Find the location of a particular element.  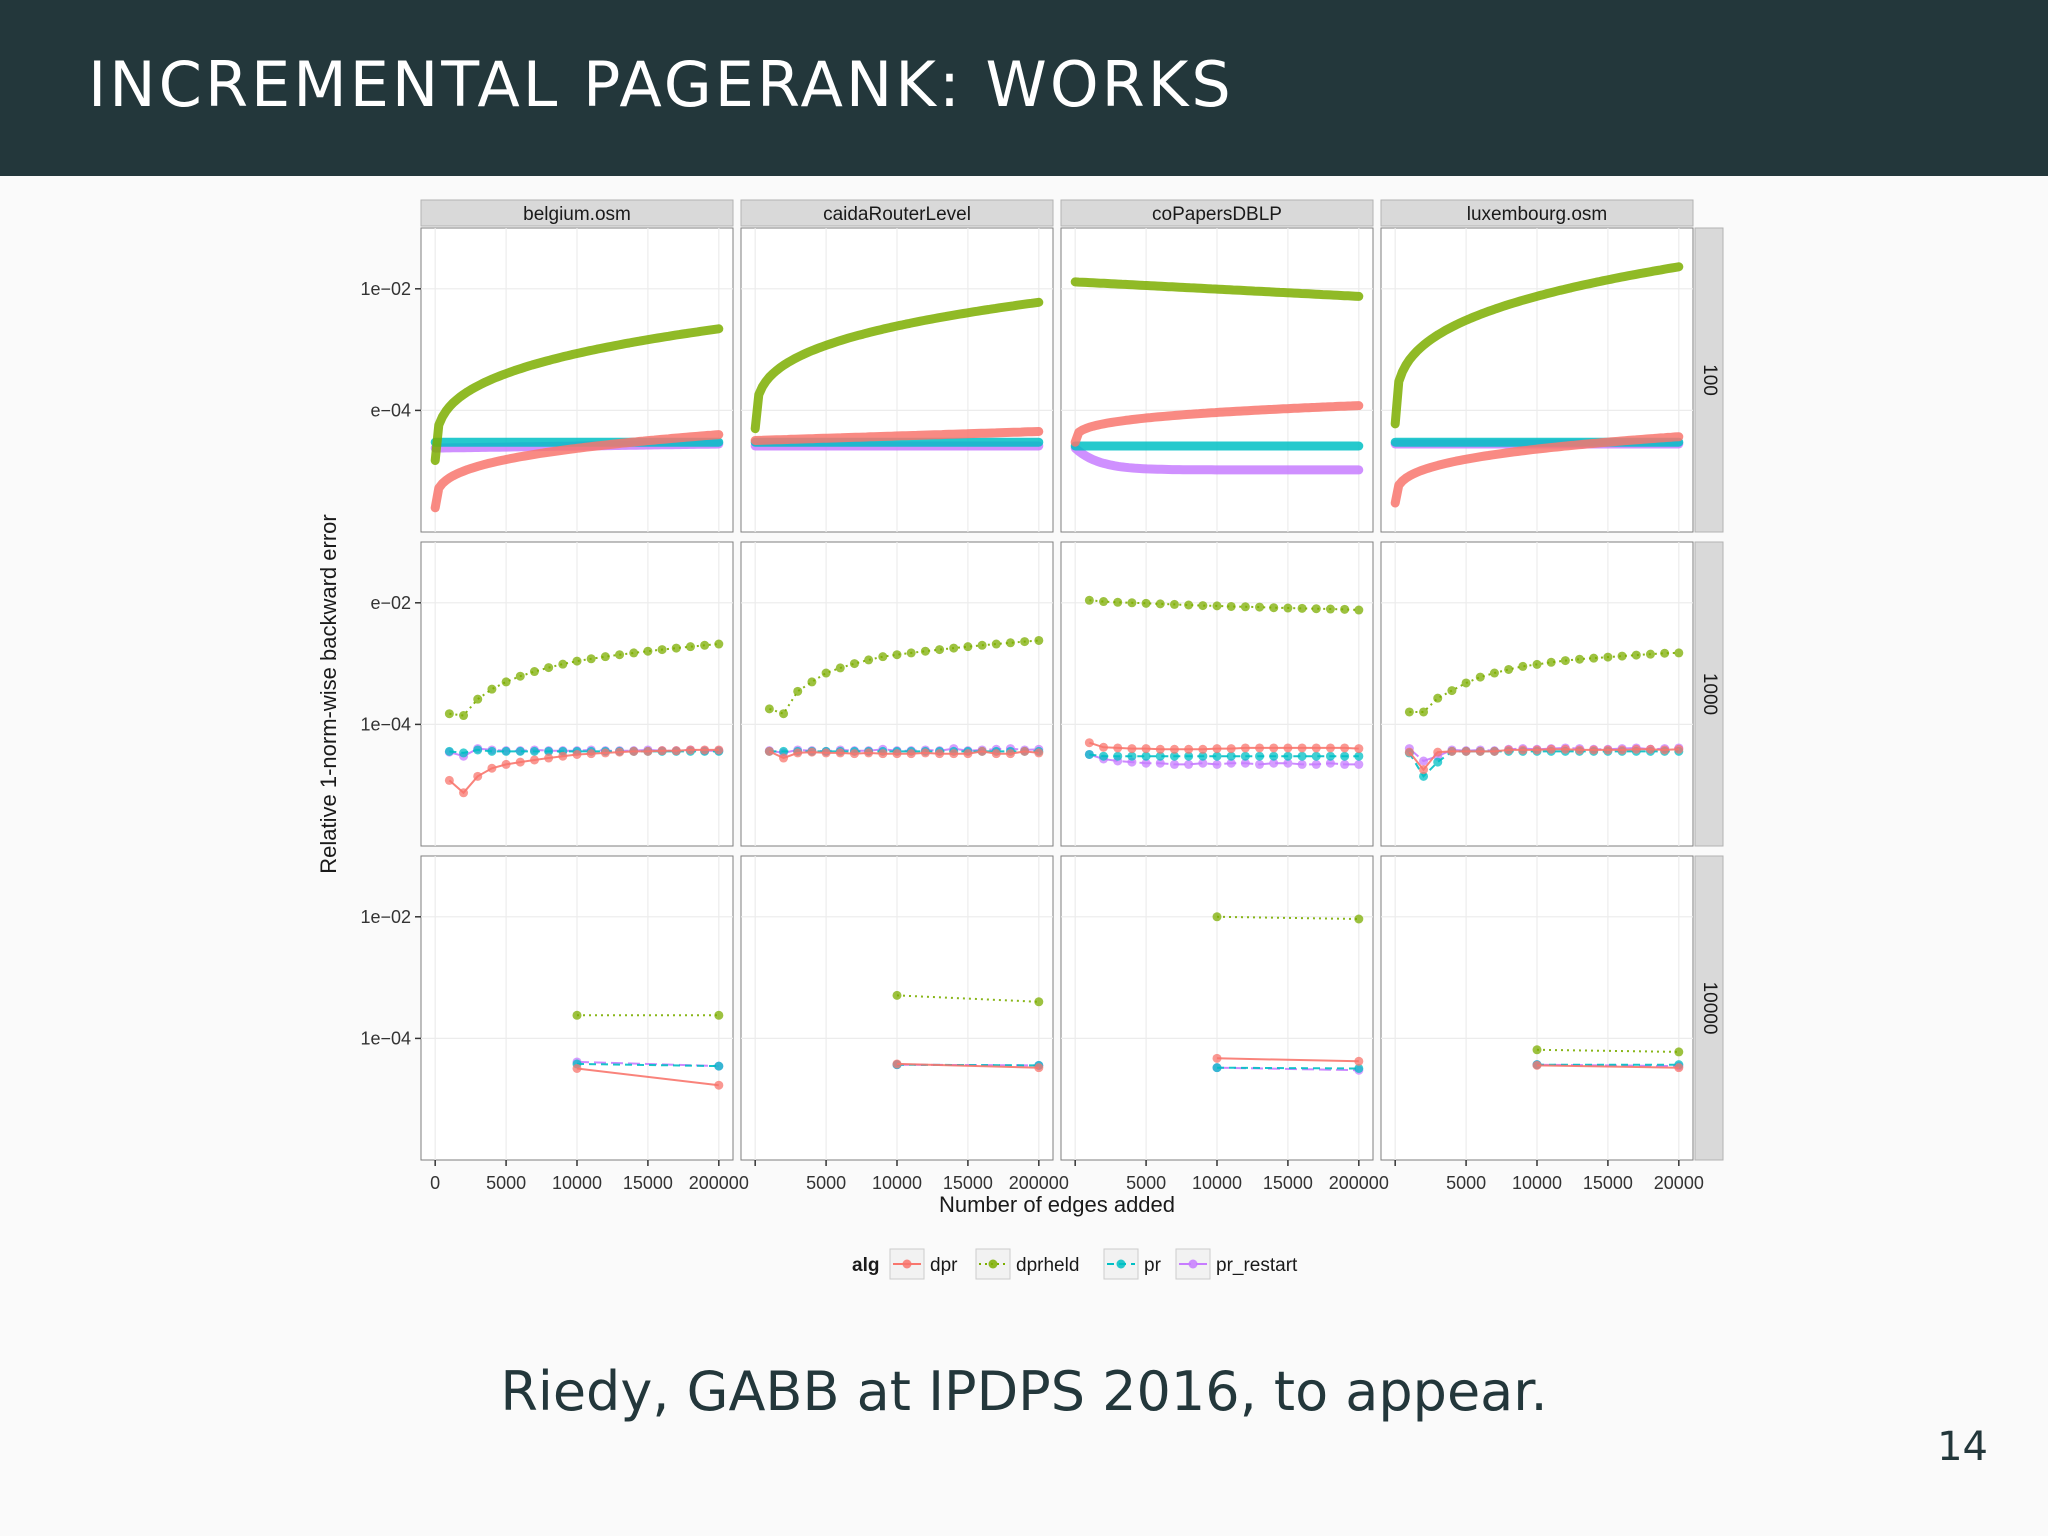

legend-label: dprheld is located at coordinates (1047, 1265).